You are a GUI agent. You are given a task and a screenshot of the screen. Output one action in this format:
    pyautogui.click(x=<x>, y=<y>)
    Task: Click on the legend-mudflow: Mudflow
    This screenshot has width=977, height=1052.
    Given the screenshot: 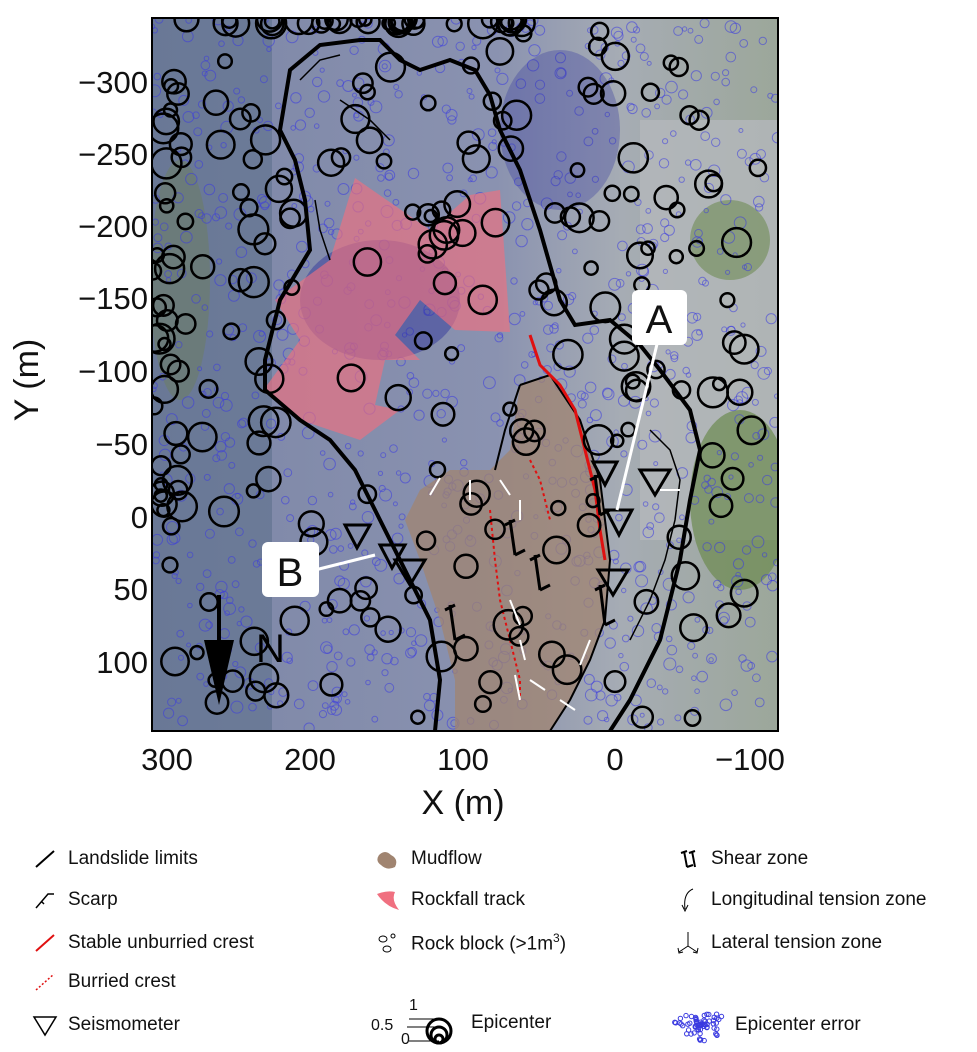 What is the action you would take?
    pyautogui.click(x=423, y=859)
    